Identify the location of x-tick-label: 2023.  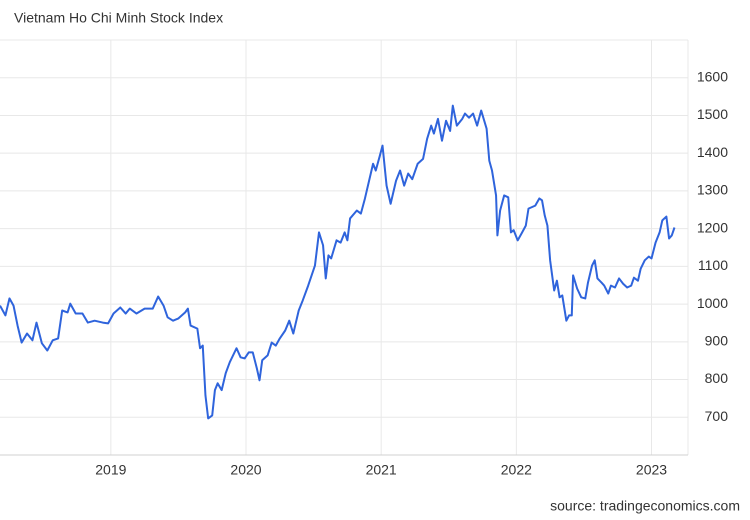
(651, 470).